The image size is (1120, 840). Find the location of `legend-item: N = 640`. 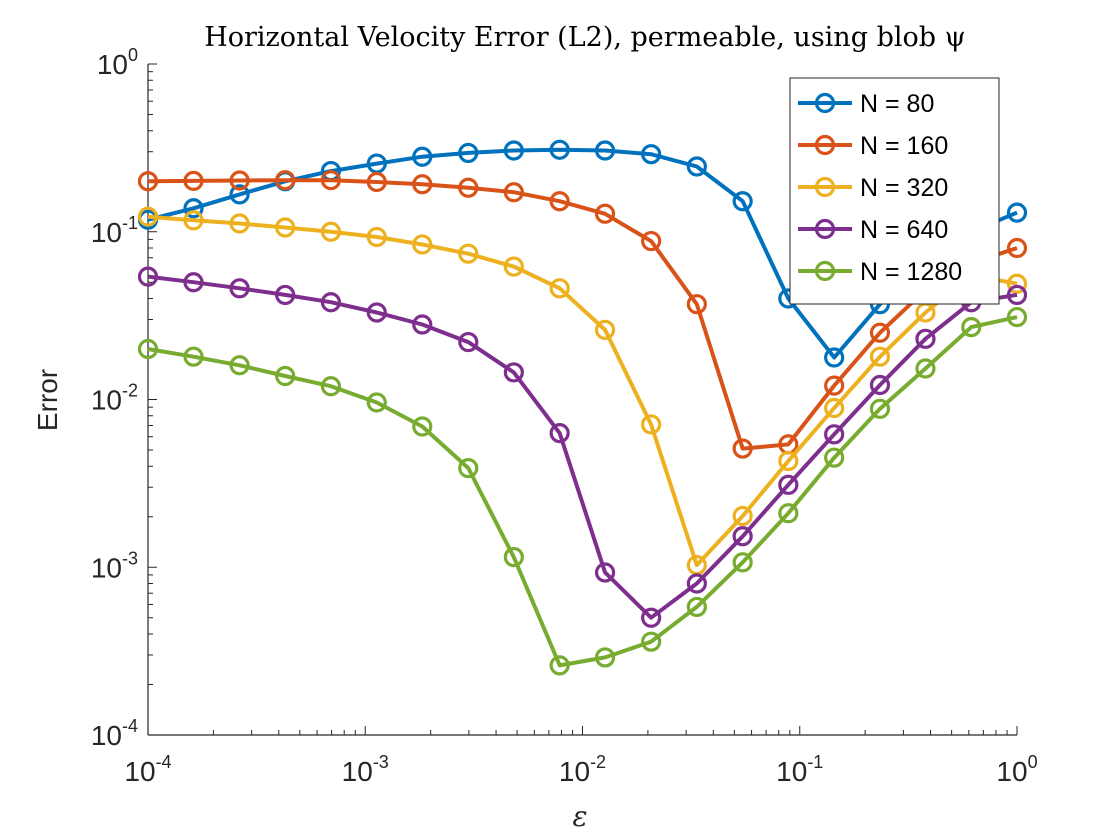

legend-item: N = 640 is located at coordinates (873, 230).